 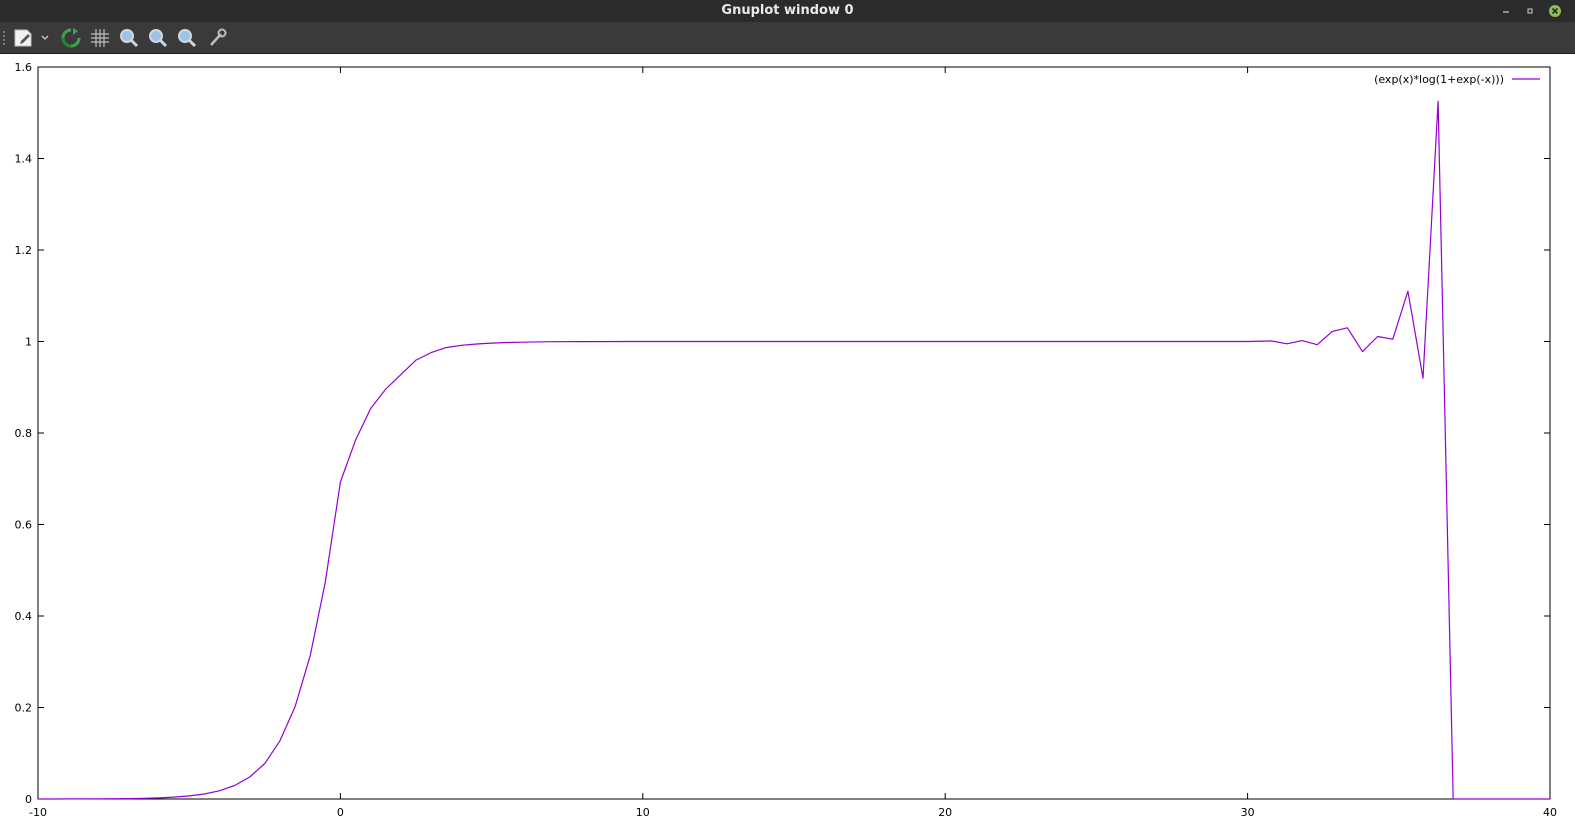 I want to click on previous-zoom-magnifier-icon, so click(x=129, y=38).